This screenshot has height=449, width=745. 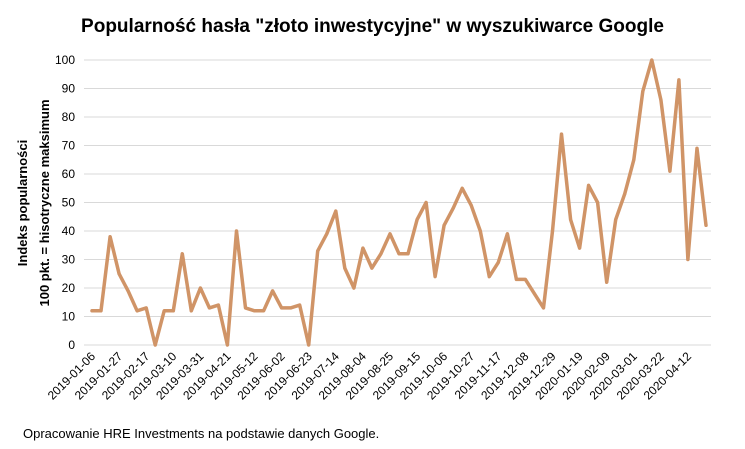 I want to click on y-tick-label: 10, so click(x=69, y=317).